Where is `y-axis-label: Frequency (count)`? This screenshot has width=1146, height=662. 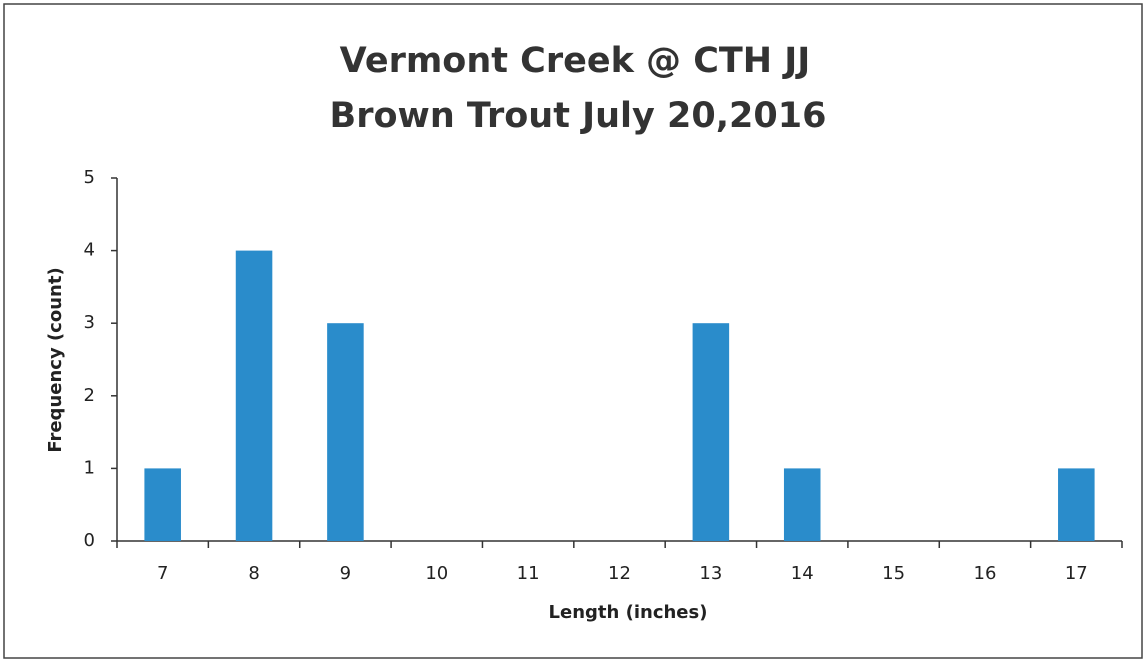
y-axis-label: Frequency (count) is located at coordinates (55, 359).